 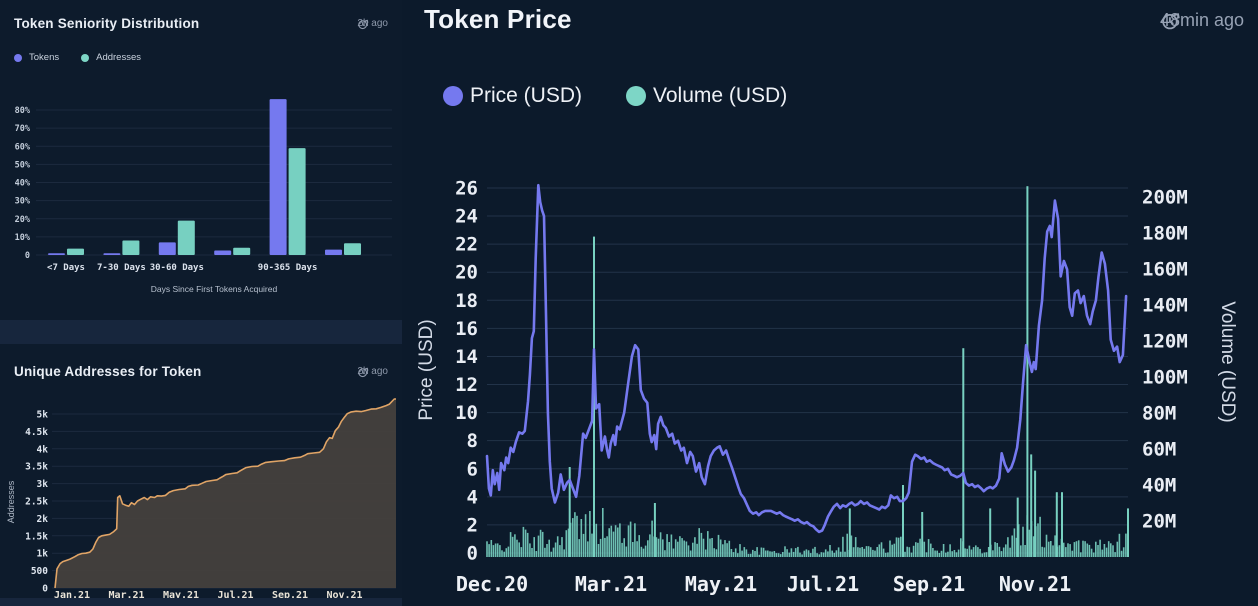 What do you see at coordinates (466, 245) in the screenshot?
I see `svg-text: 22` at bounding box center [466, 245].